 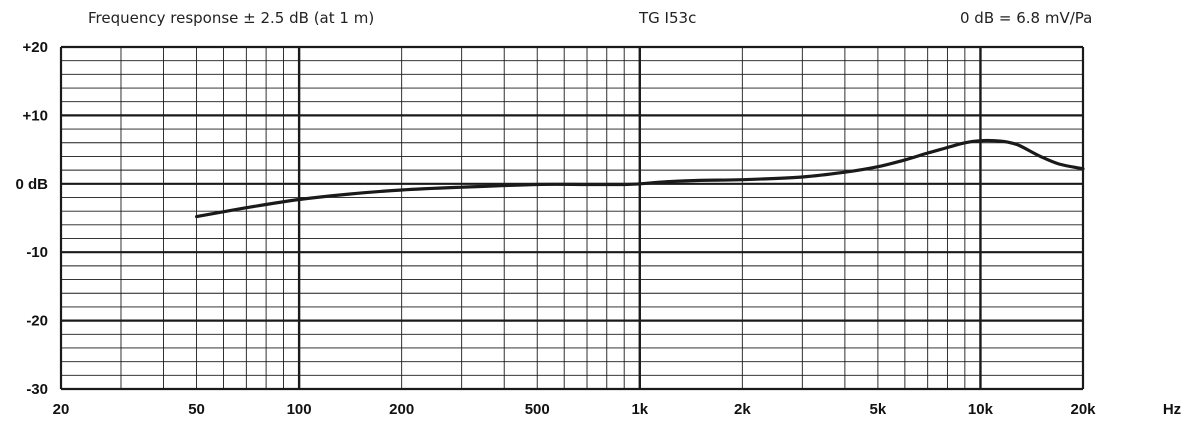 What do you see at coordinates (231, 18) in the screenshot?
I see `chart-title-left: Frequency response ± 2.5 dB (at 1 m)` at bounding box center [231, 18].